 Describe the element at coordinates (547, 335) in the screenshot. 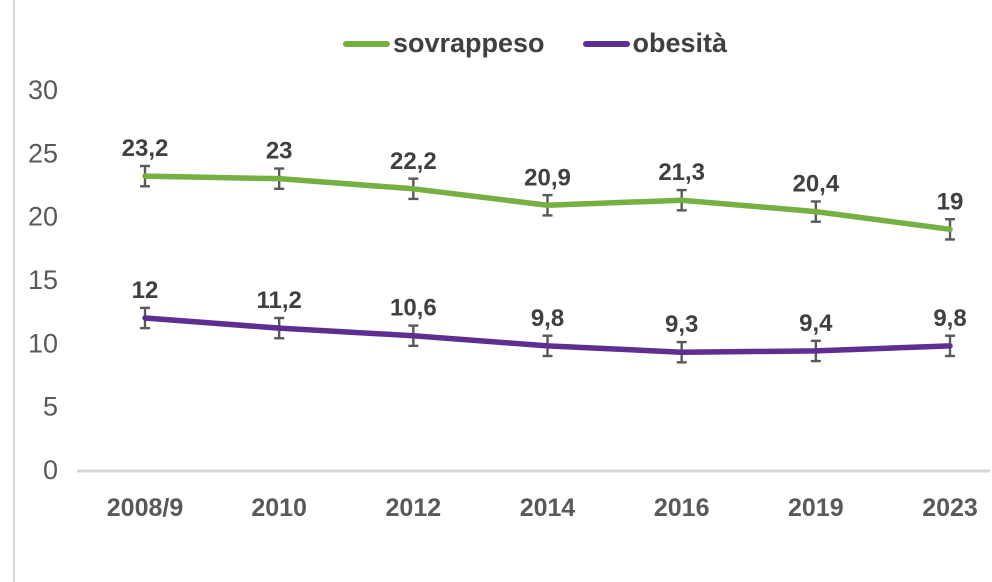

I see `series-line-obesità` at that location.